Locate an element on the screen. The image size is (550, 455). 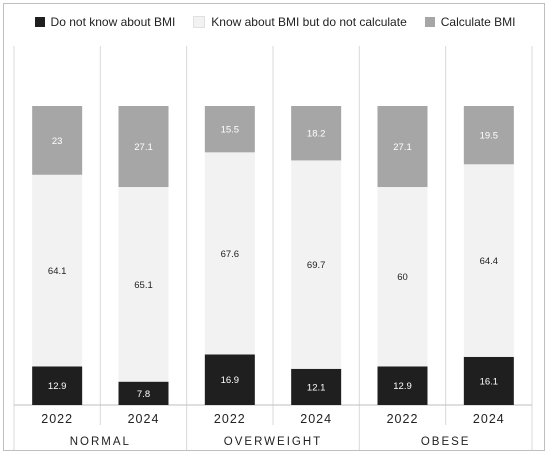
data-label: 19.5 is located at coordinates (489, 136).